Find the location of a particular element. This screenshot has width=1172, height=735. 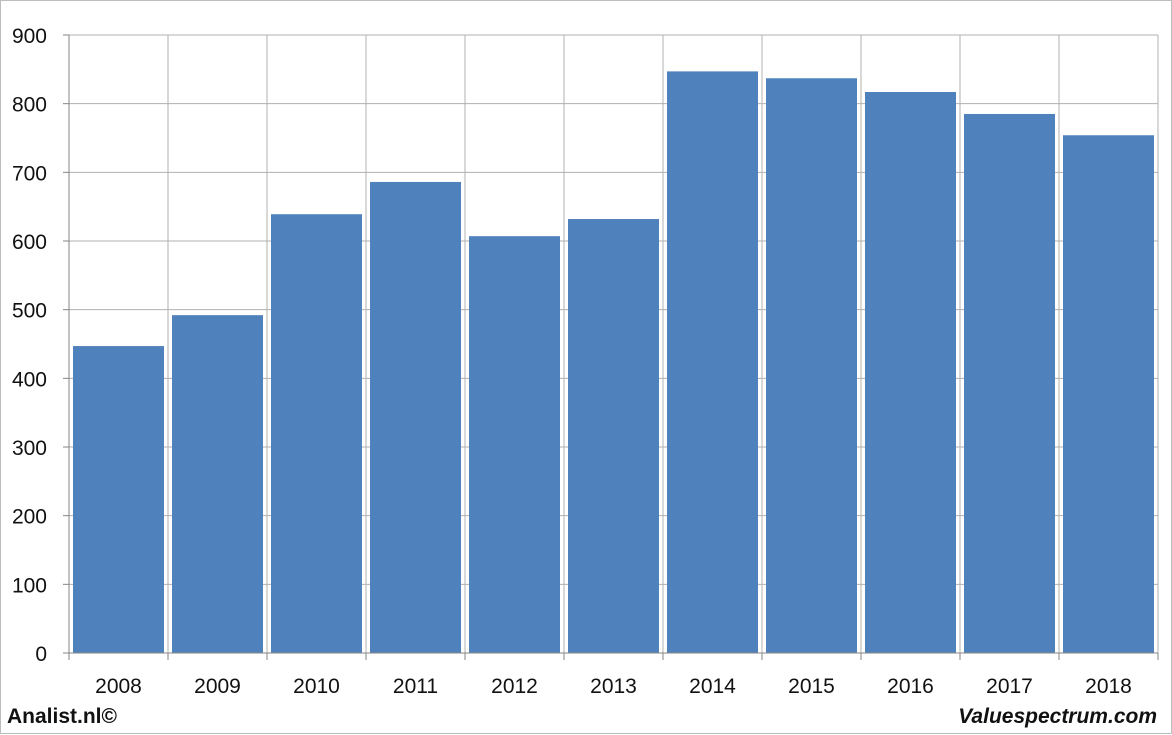

bar-2018 is located at coordinates (1108, 394).